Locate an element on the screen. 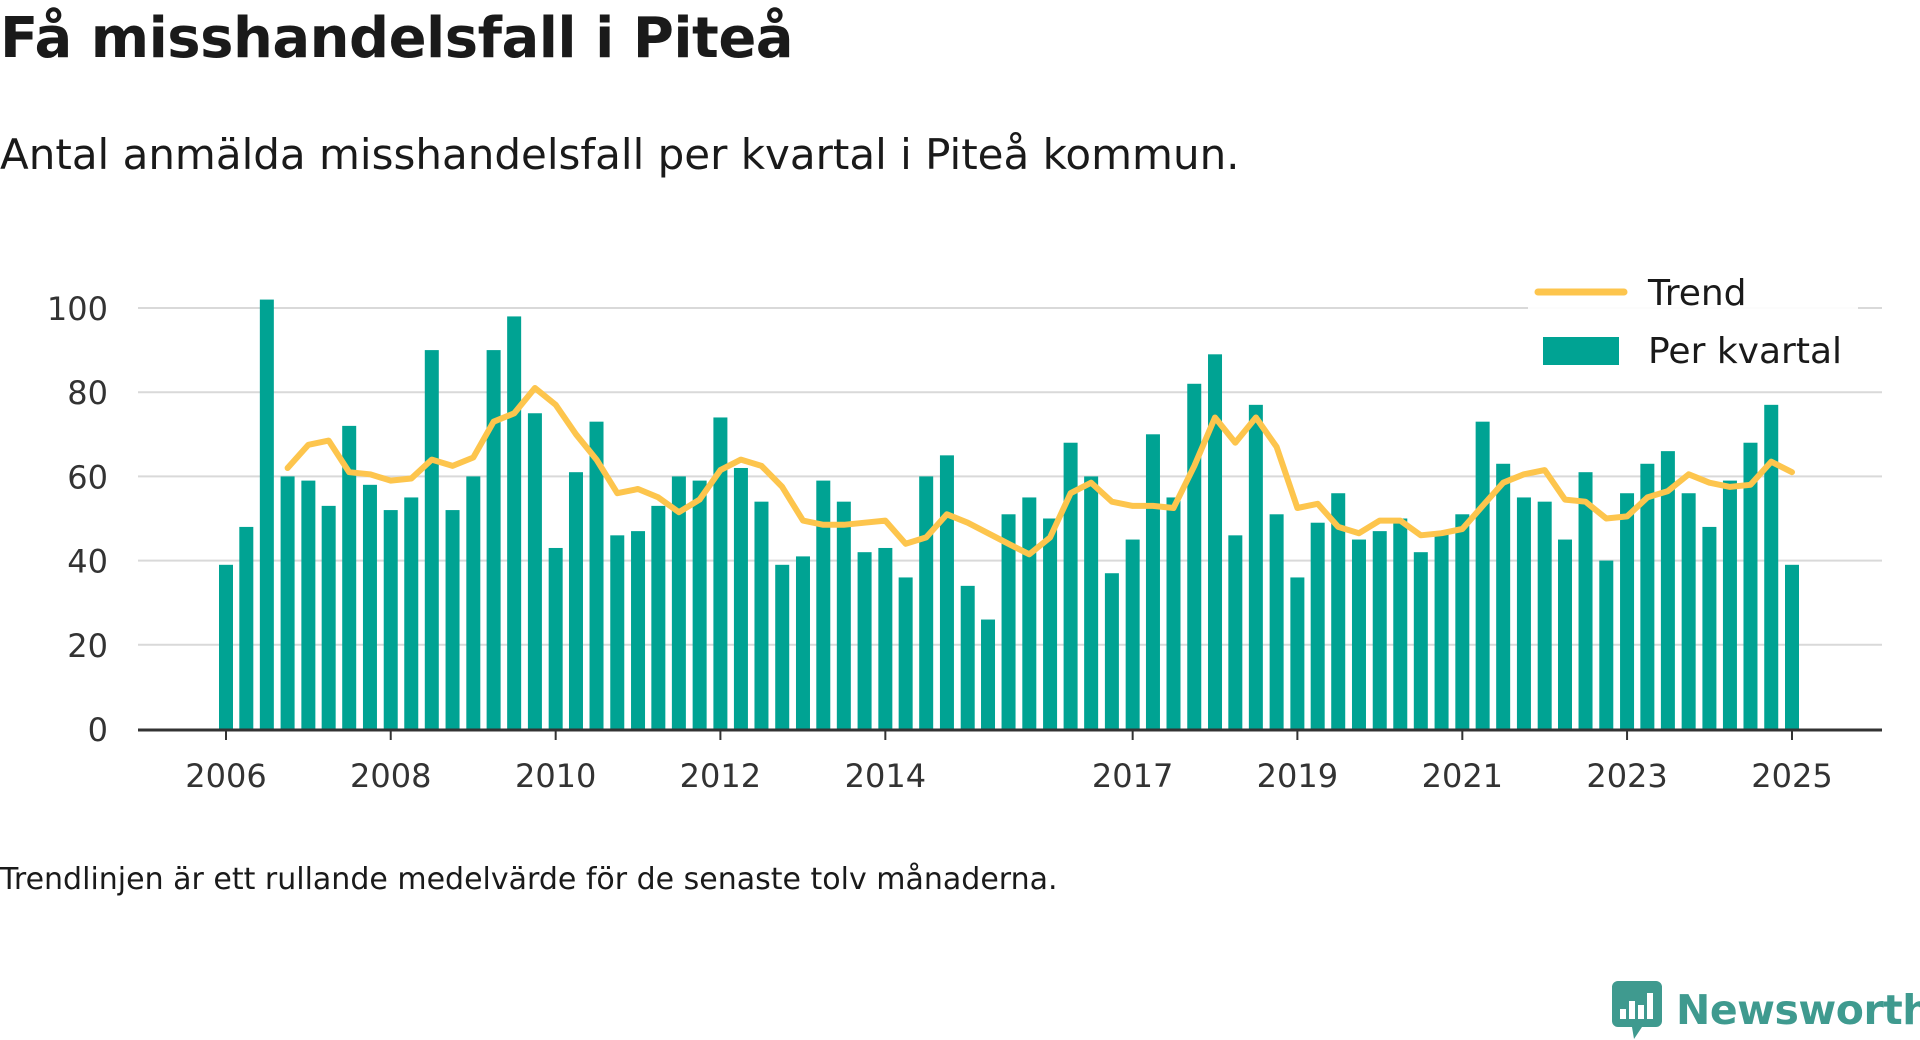 The width and height of the screenshot is (1920, 1040). trend-series is located at coordinates (1039, 471).